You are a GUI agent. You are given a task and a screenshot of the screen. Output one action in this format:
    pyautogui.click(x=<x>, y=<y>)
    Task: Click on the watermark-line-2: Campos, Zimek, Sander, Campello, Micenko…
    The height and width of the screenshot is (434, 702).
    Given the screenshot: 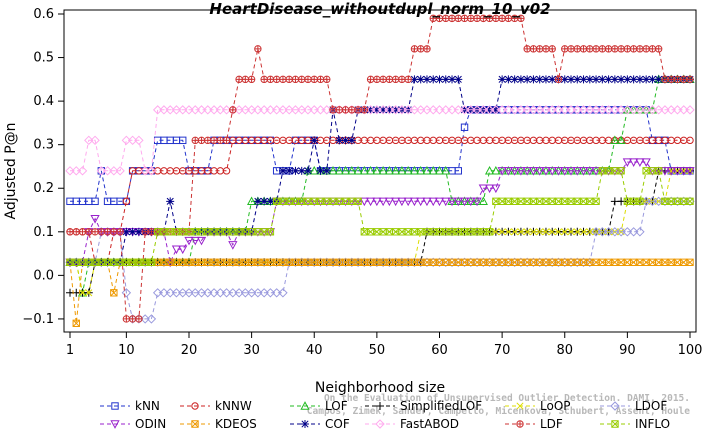 What is the action you would take?
    pyautogui.click(x=498, y=411)
    